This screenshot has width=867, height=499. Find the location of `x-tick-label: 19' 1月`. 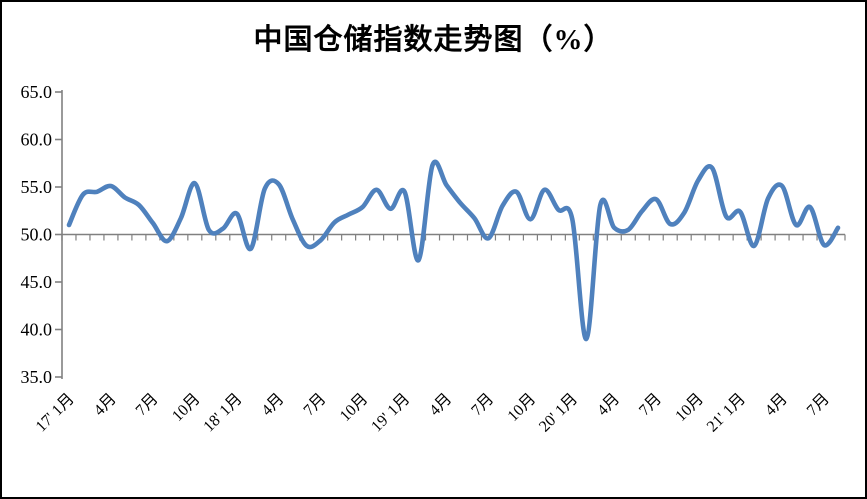

x-tick-label: 19' 1月 is located at coordinates (390, 412).